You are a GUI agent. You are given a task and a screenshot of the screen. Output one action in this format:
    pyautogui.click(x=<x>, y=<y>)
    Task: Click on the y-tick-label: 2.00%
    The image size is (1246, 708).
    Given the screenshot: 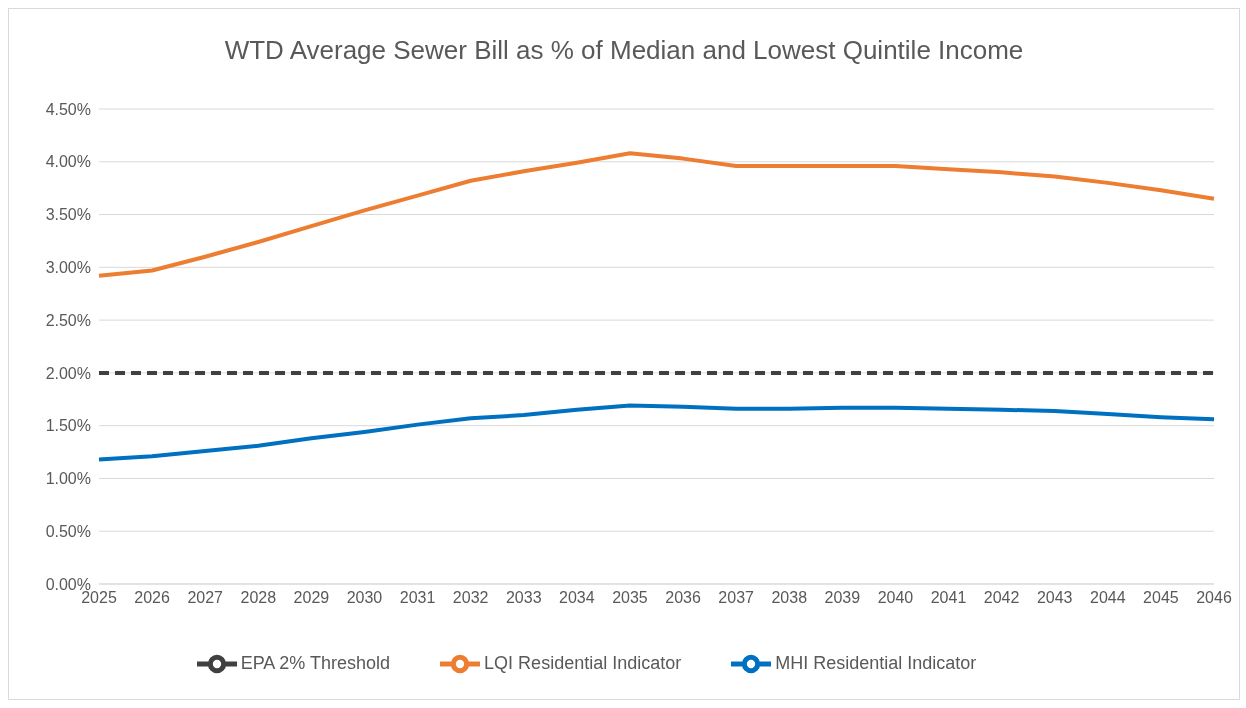 What is the action you would take?
    pyautogui.click(x=68, y=373)
    